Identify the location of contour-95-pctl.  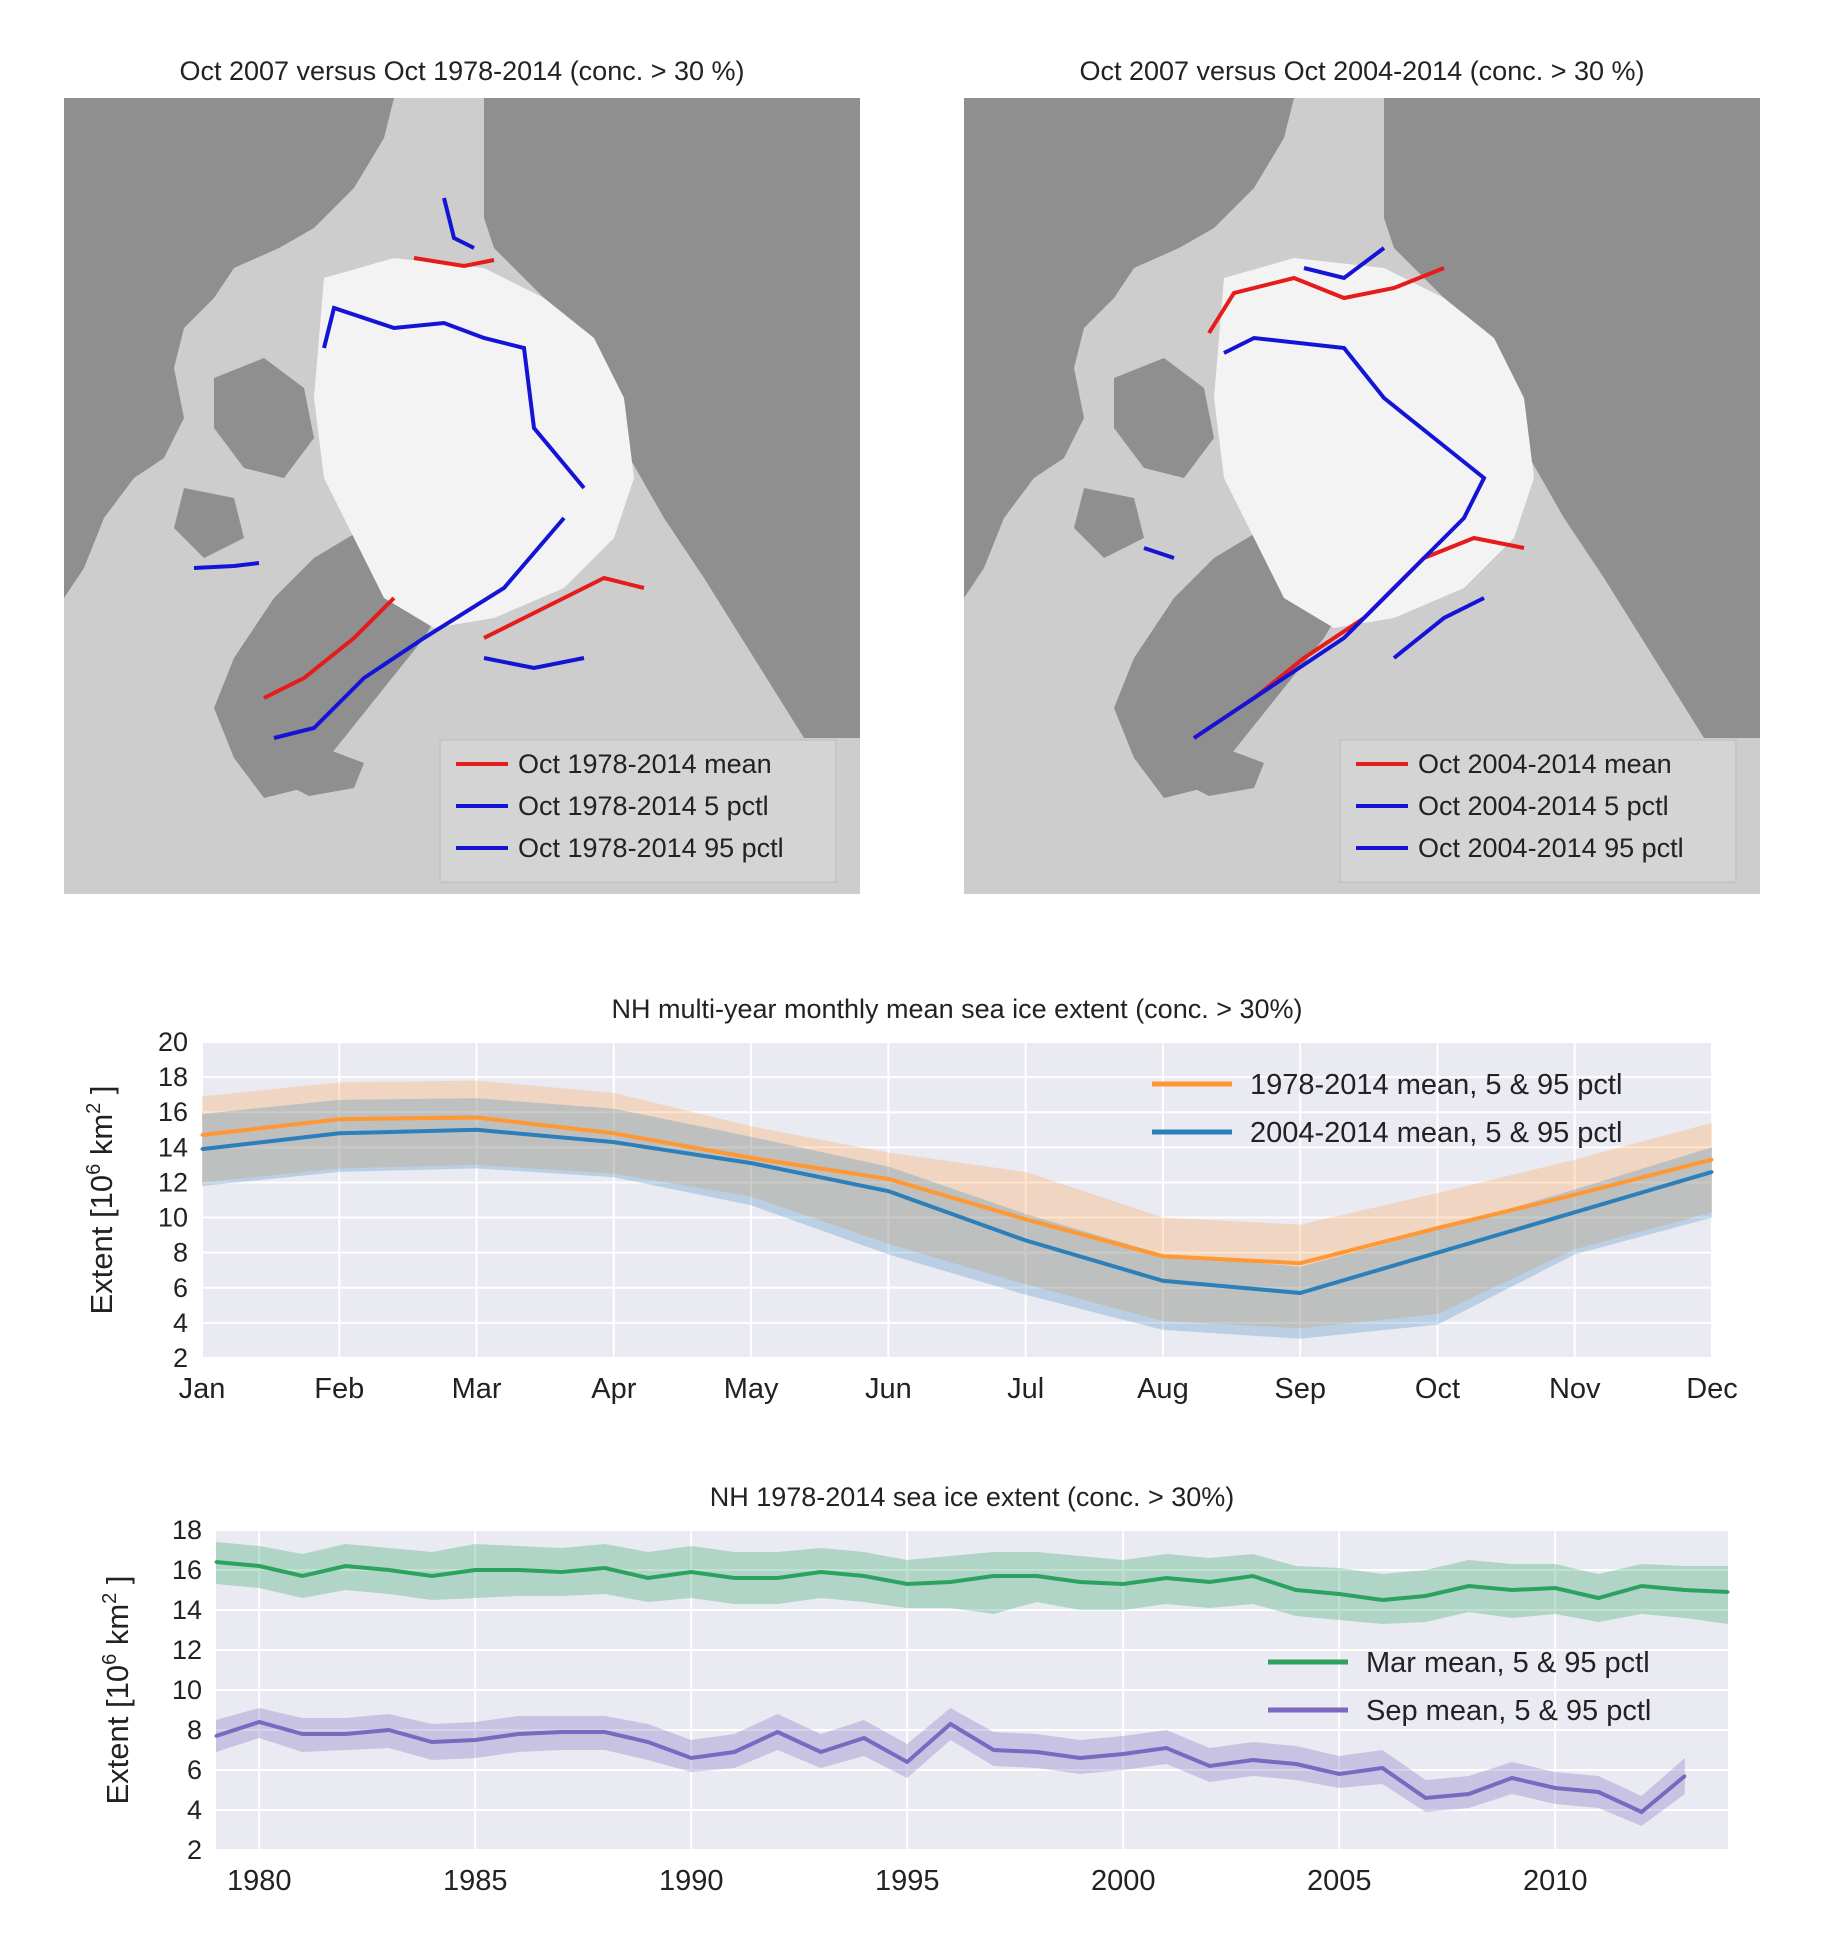
(389, 434).